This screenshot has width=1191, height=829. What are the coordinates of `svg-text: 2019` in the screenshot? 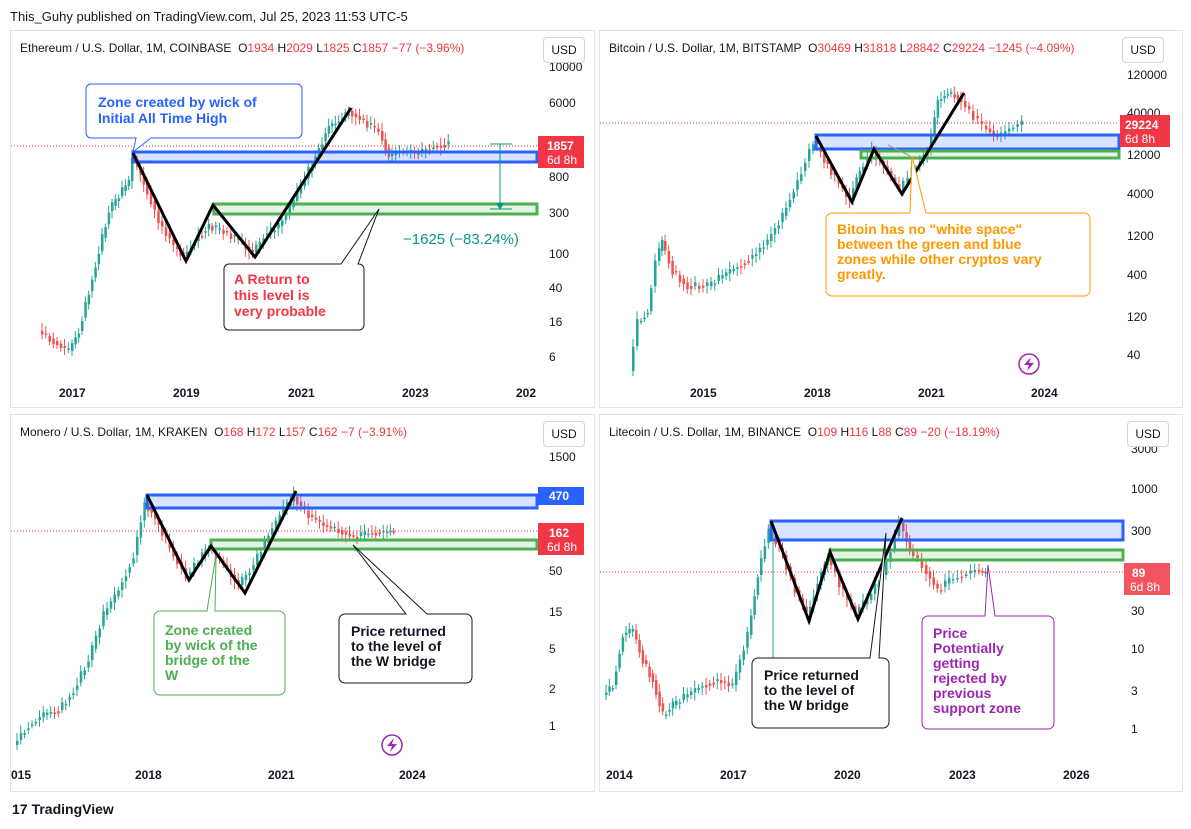 It's located at (186, 393).